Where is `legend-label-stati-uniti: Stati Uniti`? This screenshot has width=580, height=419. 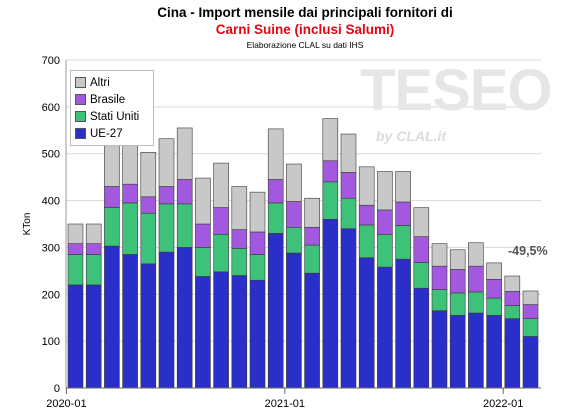
legend-label-stati-uniti: Stati Uniti is located at coordinates (115, 116).